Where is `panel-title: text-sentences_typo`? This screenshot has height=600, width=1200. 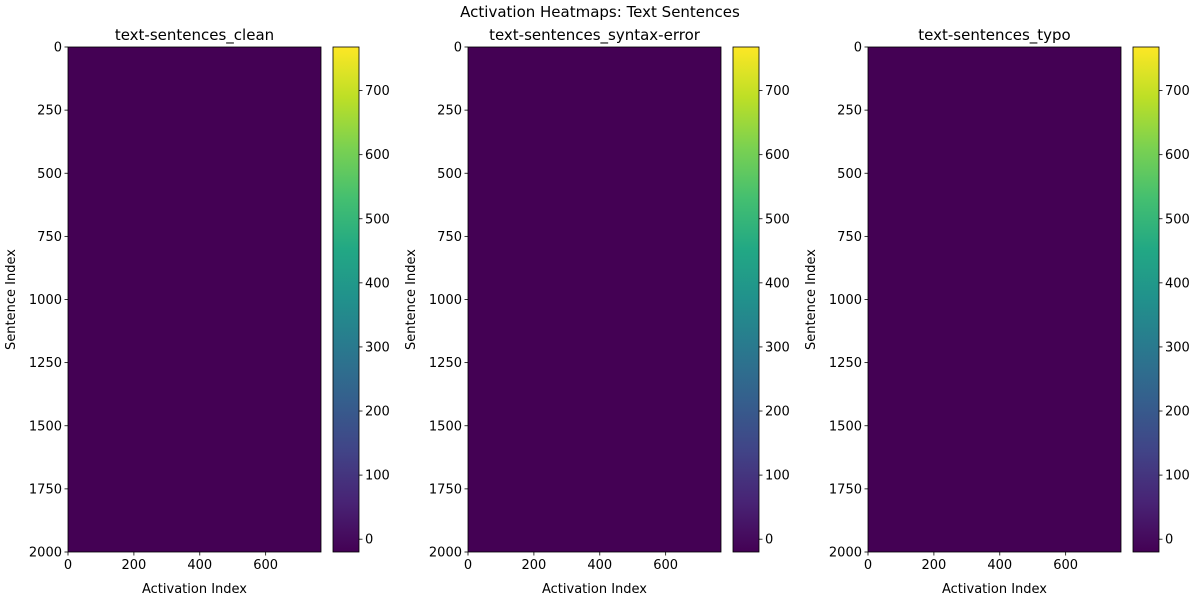 panel-title: text-sentences_typo is located at coordinates (994, 35).